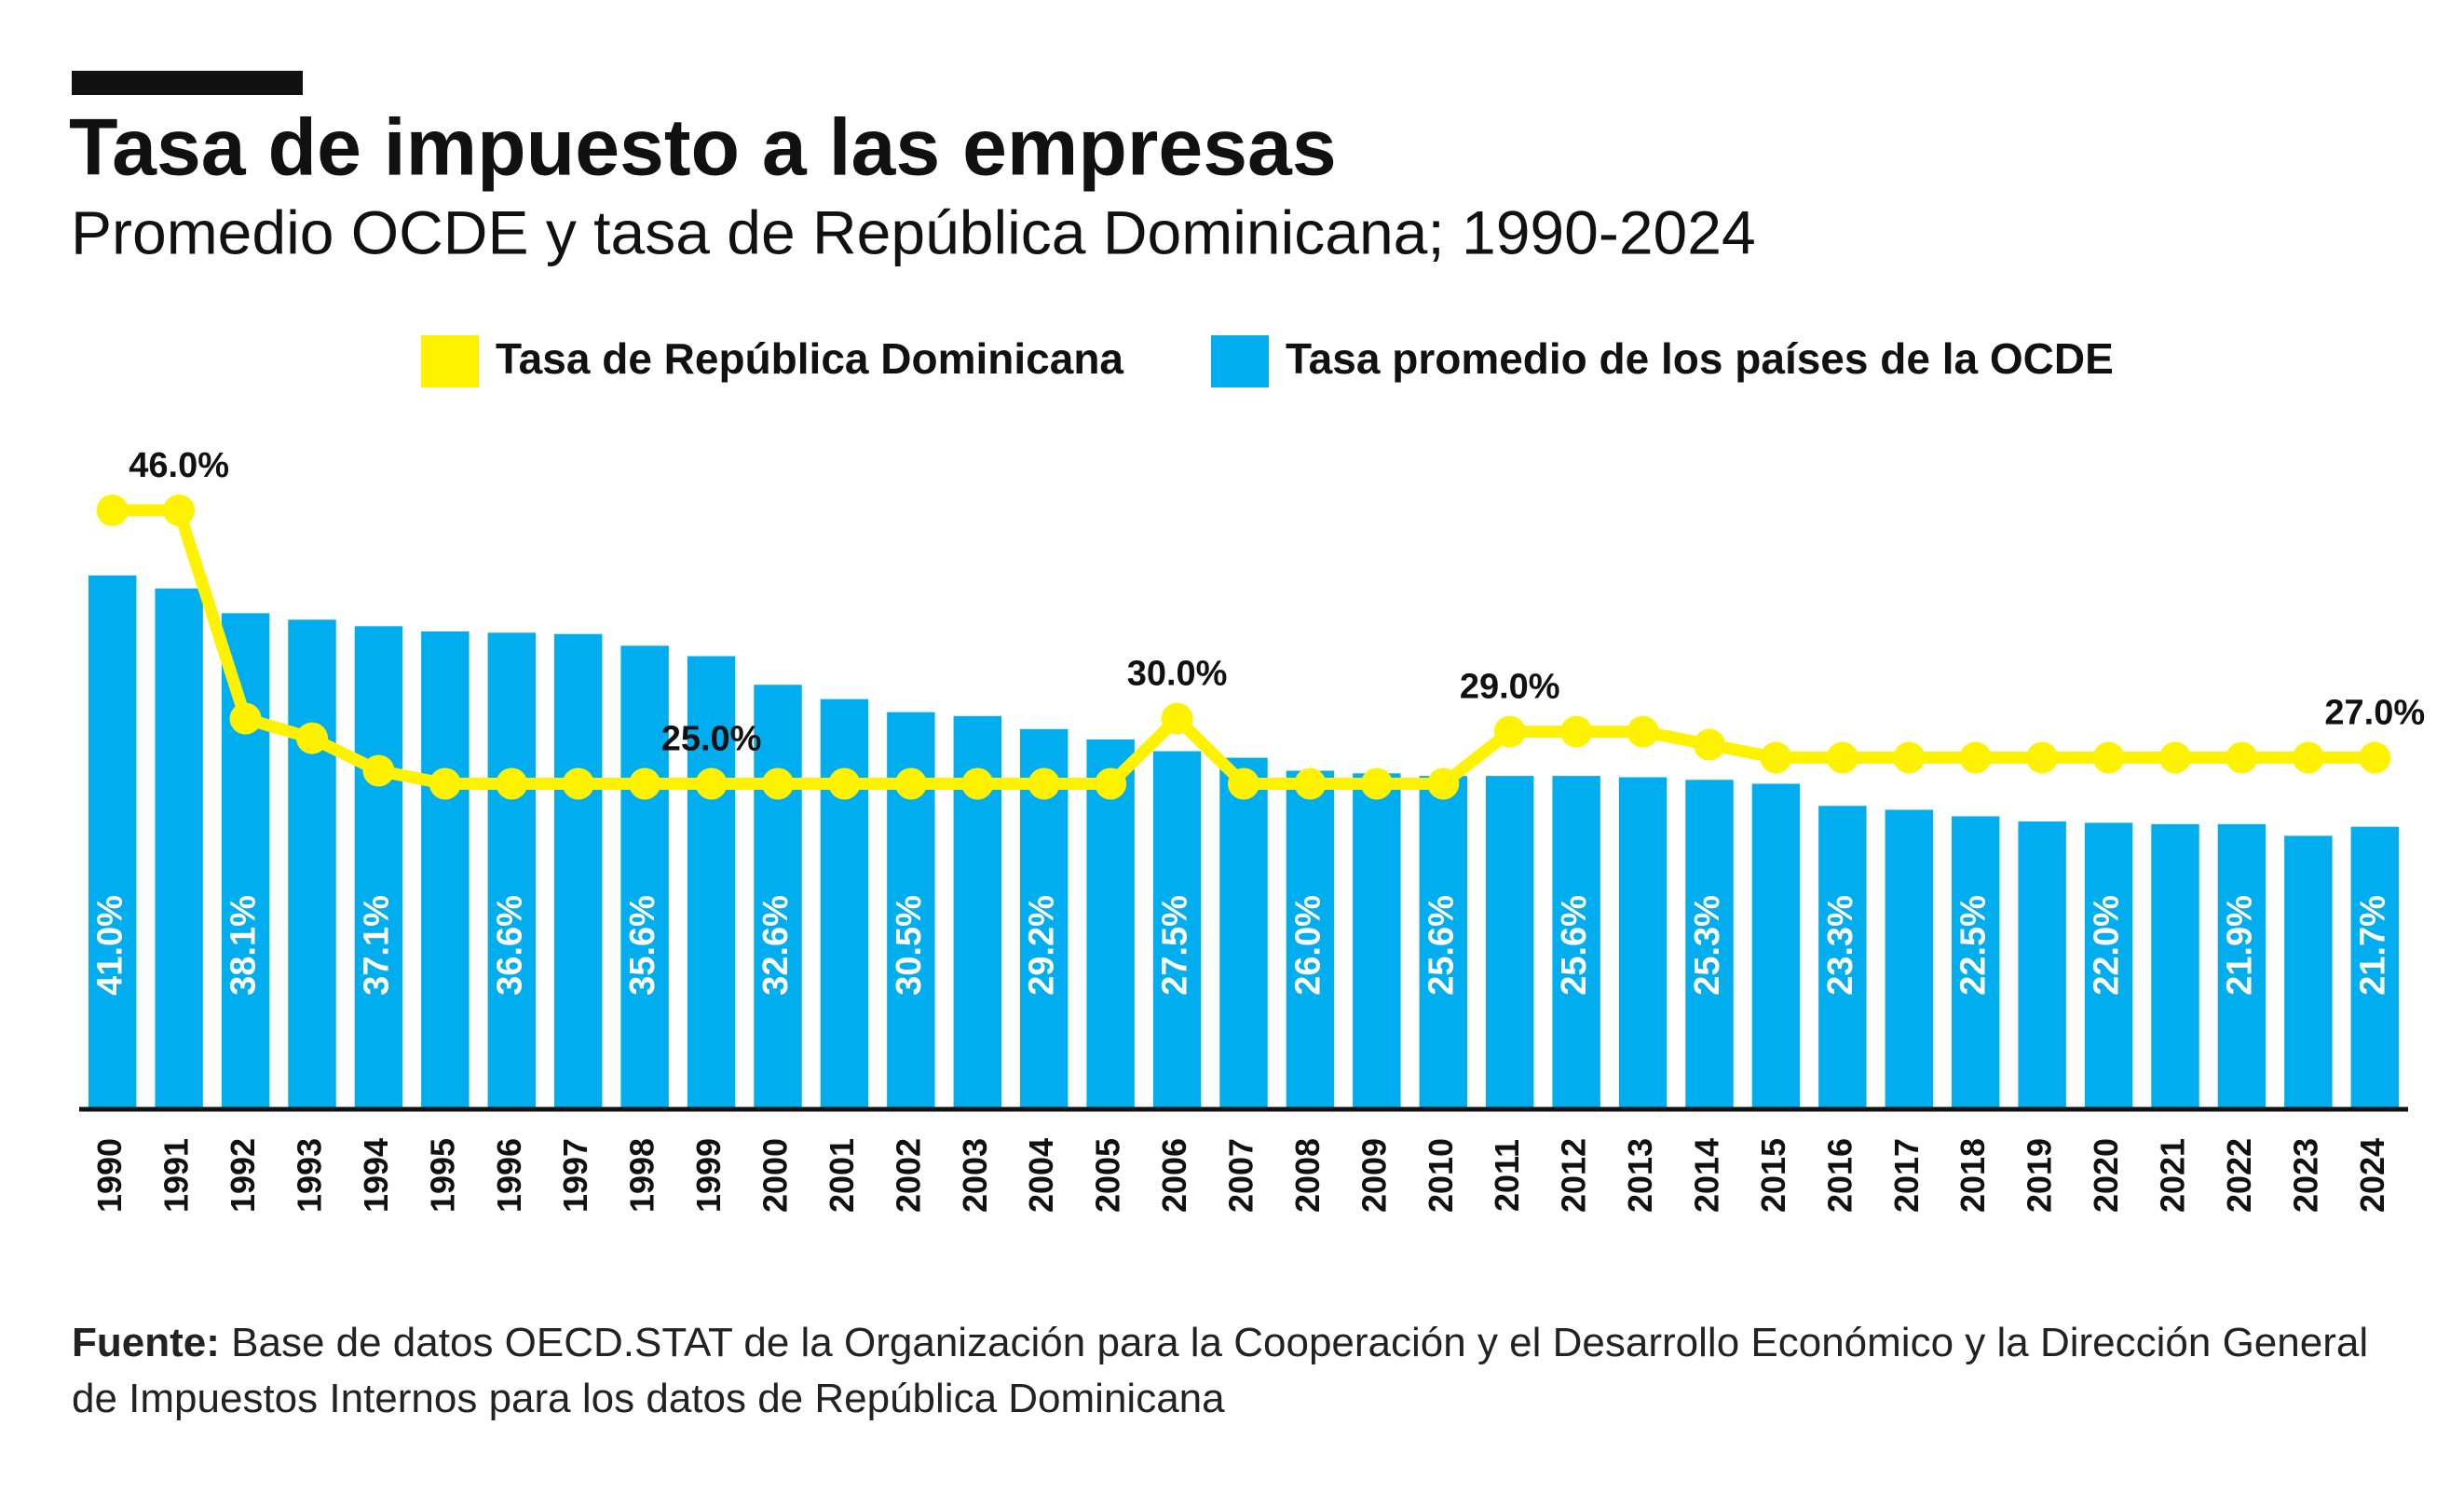 This screenshot has width=2464, height=1493. I want to click on bar-value-label: 29.2%, so click(1042, 945).